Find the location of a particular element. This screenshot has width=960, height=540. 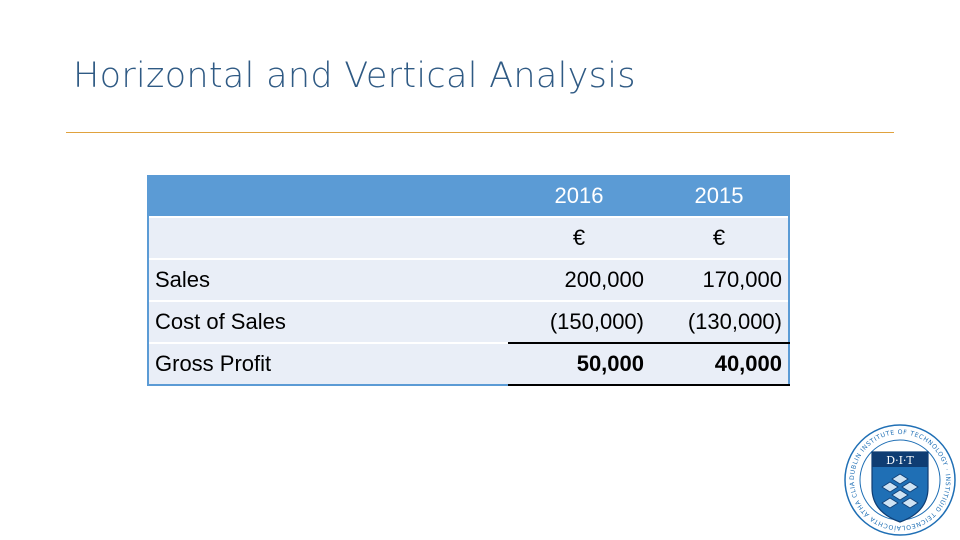

row-label: Gross Profit is located at coordinates (327, 364).